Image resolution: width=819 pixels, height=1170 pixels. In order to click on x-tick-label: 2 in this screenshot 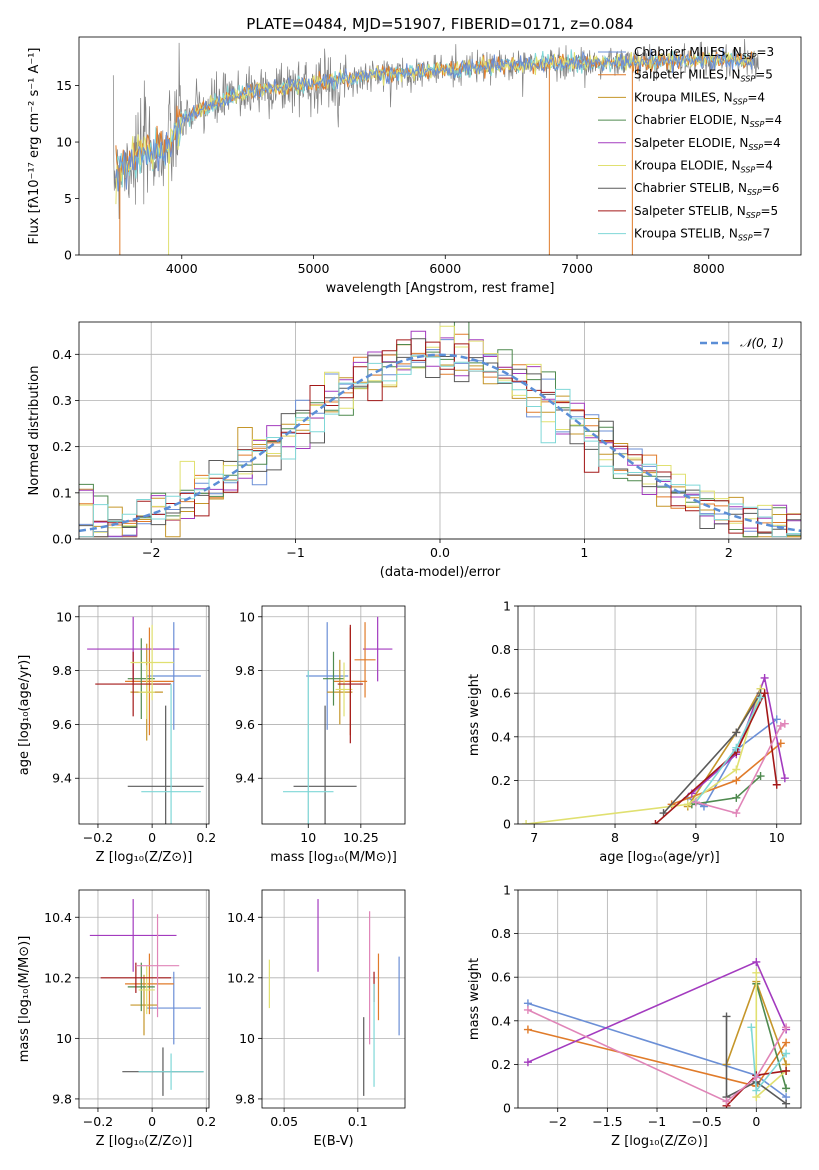, I will do `click(729, 552)`.